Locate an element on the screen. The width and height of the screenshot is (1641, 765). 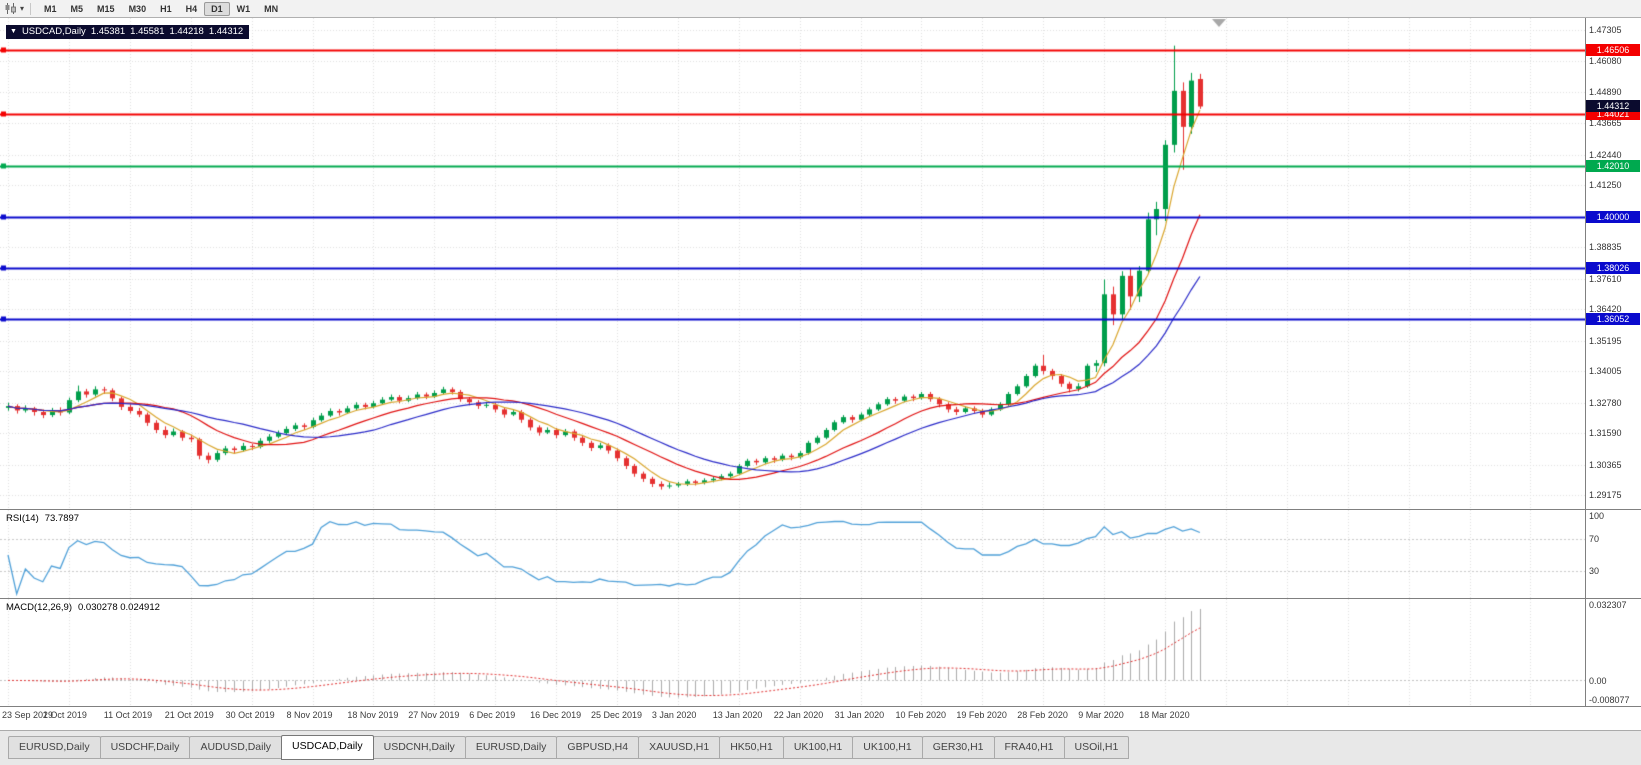
ohlc-open: 1.45381 is located at coordinates (108, 31).